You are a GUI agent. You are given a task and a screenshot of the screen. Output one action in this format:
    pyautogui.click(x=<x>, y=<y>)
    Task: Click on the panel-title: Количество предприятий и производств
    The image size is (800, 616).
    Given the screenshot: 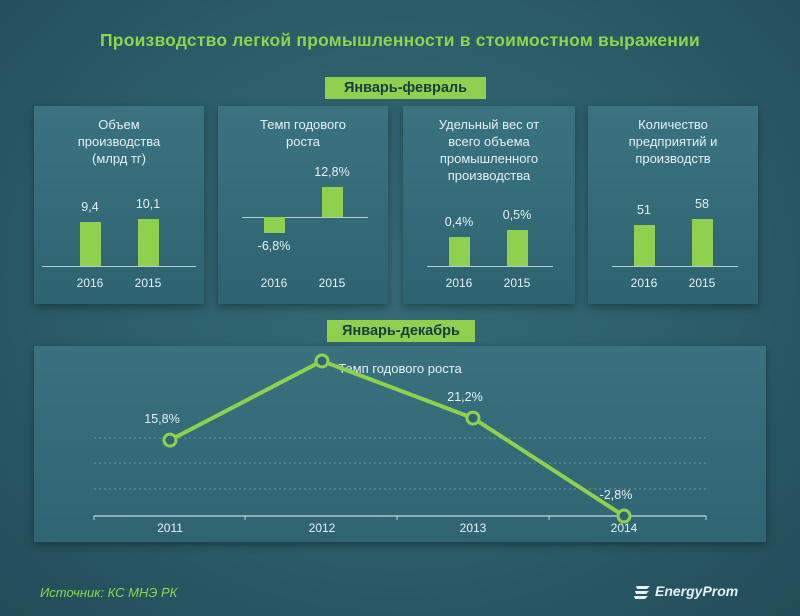 What is the action you would take?
    pyautogui.click(x=673, y=141)
    